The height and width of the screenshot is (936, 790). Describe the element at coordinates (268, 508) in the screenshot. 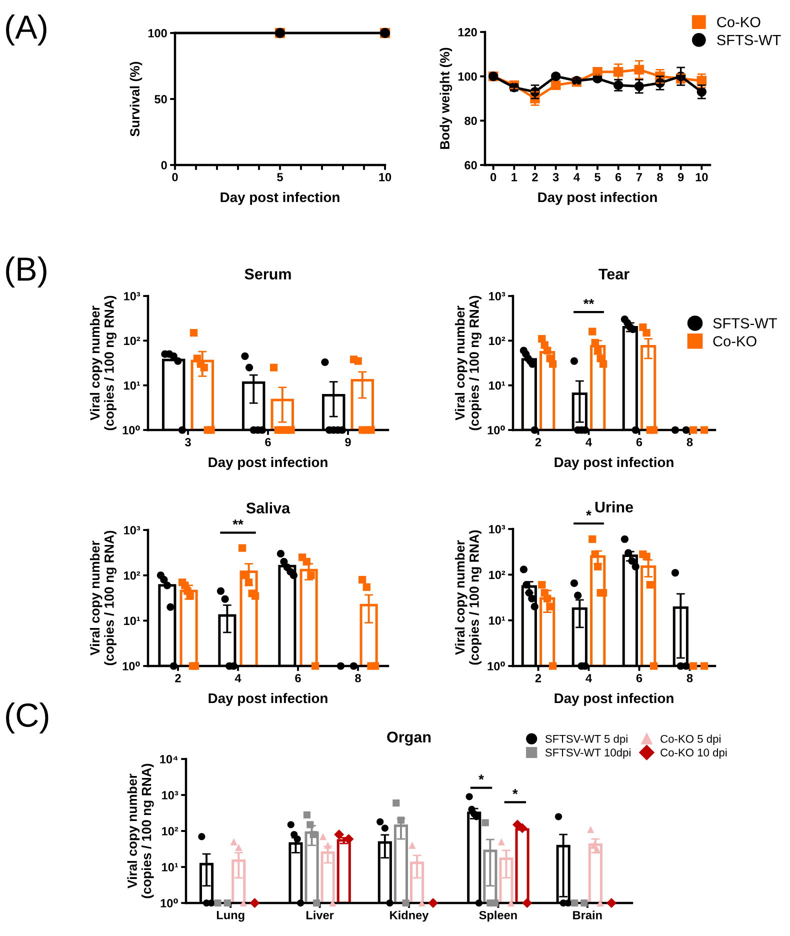

I see `chart-title: Saliva` at that location.